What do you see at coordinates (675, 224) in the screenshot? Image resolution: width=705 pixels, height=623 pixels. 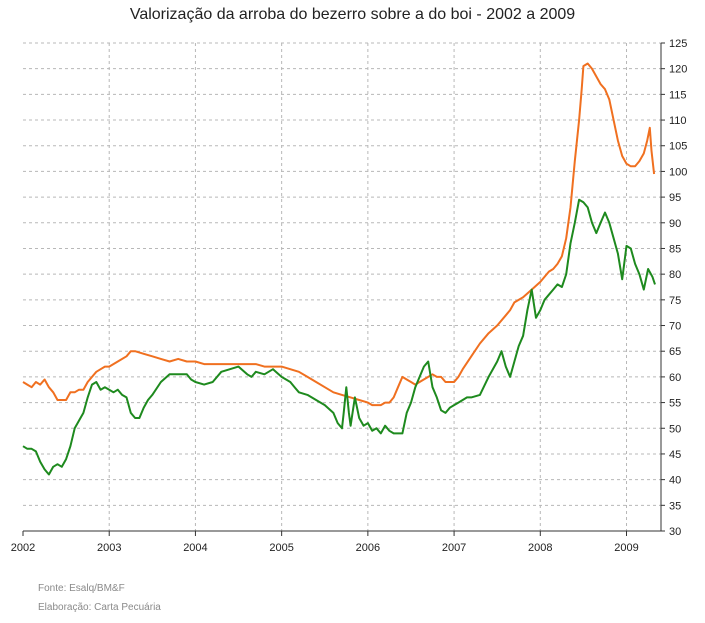 I see `y-tick-label: 90` at bounding box center [675, 224].